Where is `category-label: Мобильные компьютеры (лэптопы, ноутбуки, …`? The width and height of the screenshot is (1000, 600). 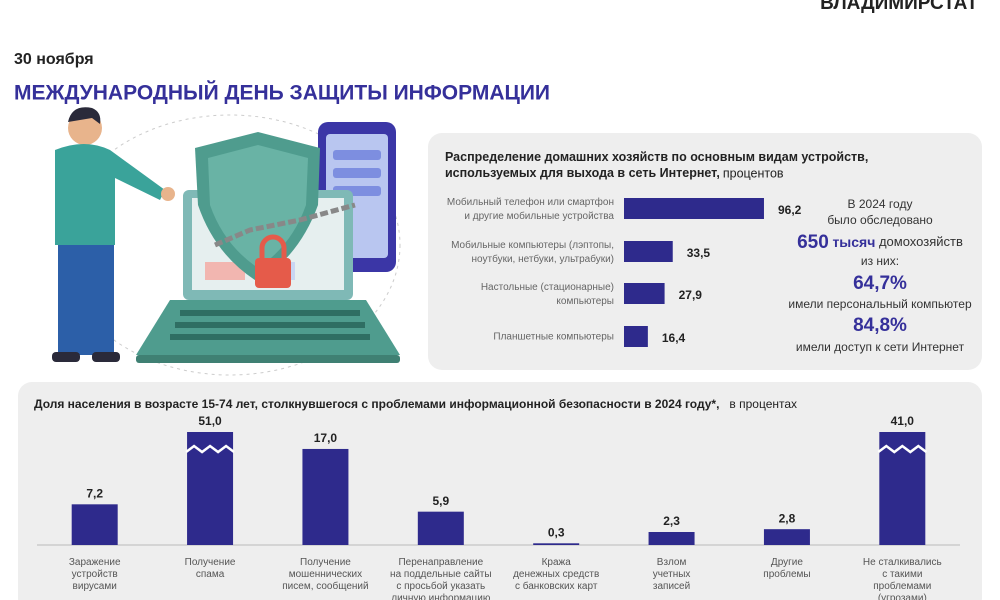
category-label: Мобильные компьютеры (лэптопы, ноутбуки, … is located at coordinates (532, 252).